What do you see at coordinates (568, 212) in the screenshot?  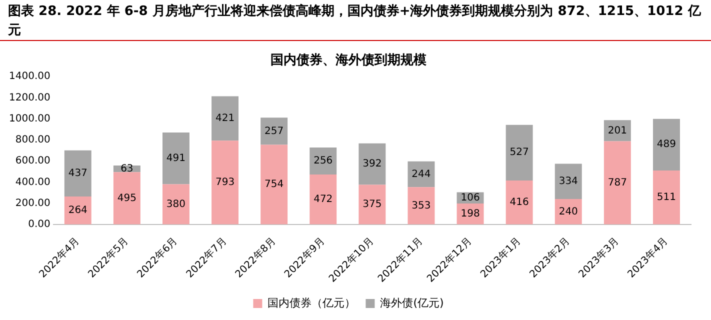 I see `data-label: 240` at bounding box center [568, 212].